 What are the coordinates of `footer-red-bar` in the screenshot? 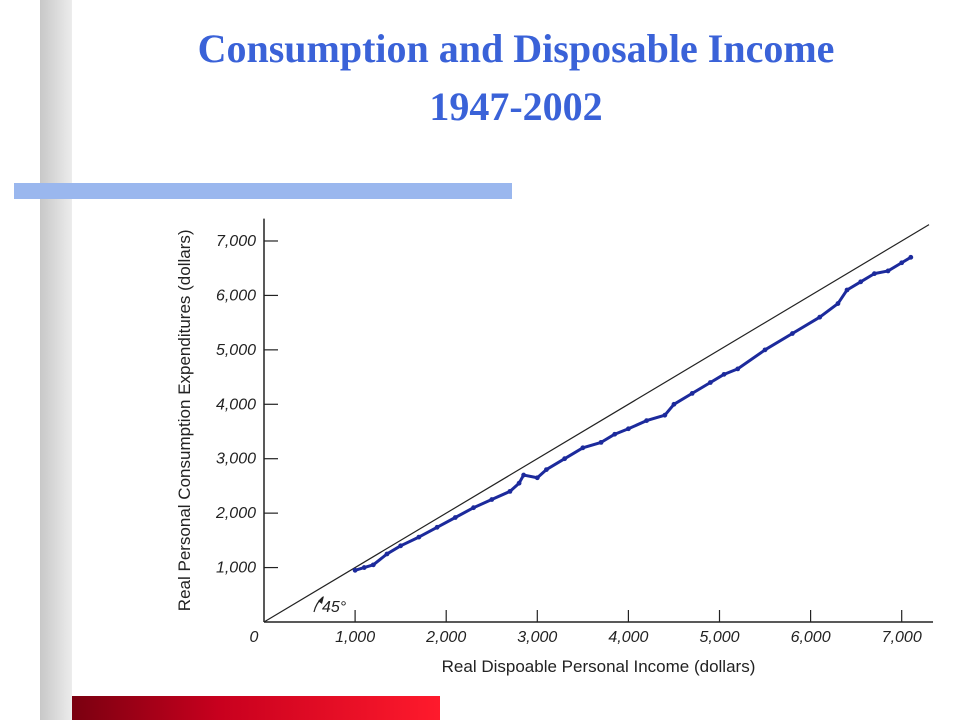 It's located at (256, 708).